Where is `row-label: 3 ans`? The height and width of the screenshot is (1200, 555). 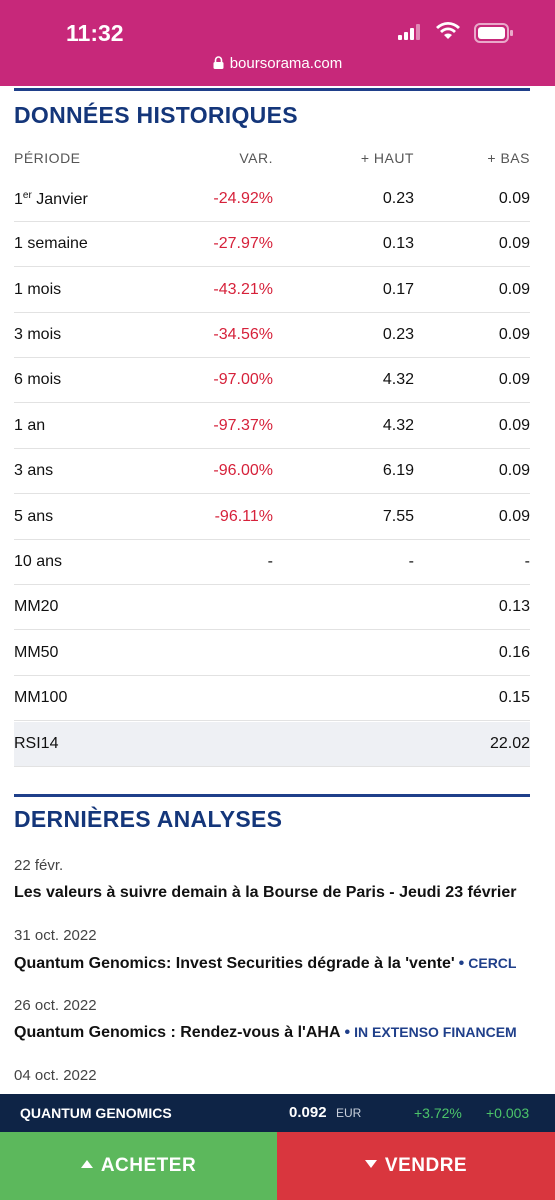 row-label: 3 ans is located at coordinates (34, 470).